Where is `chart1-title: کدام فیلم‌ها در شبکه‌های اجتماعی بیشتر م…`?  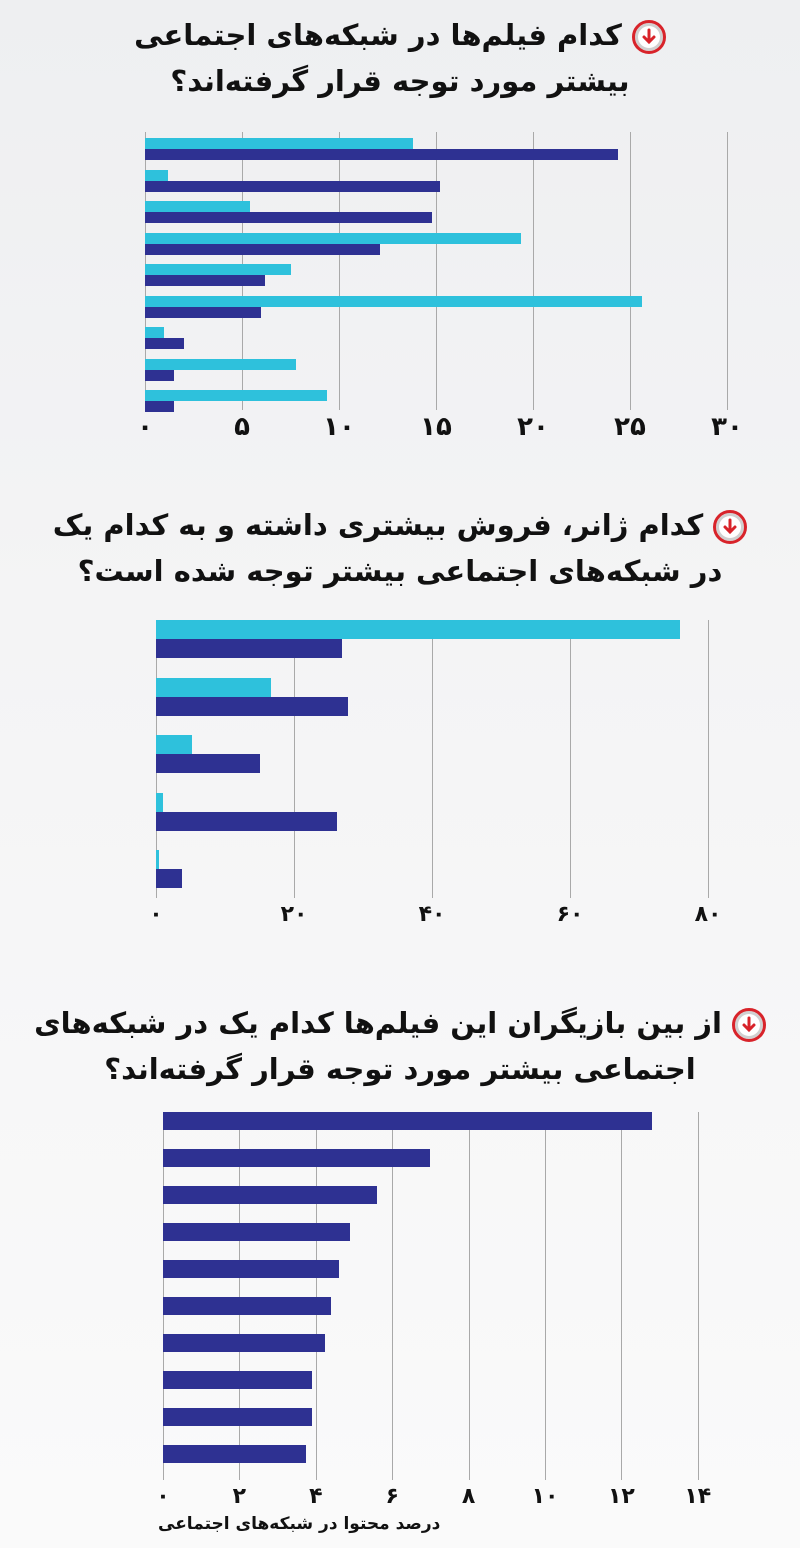
chart1-title: کدام فیلم‌ها در شبکه‌های اجتماعی بیشتر م… is located at coordinates (400, 58).